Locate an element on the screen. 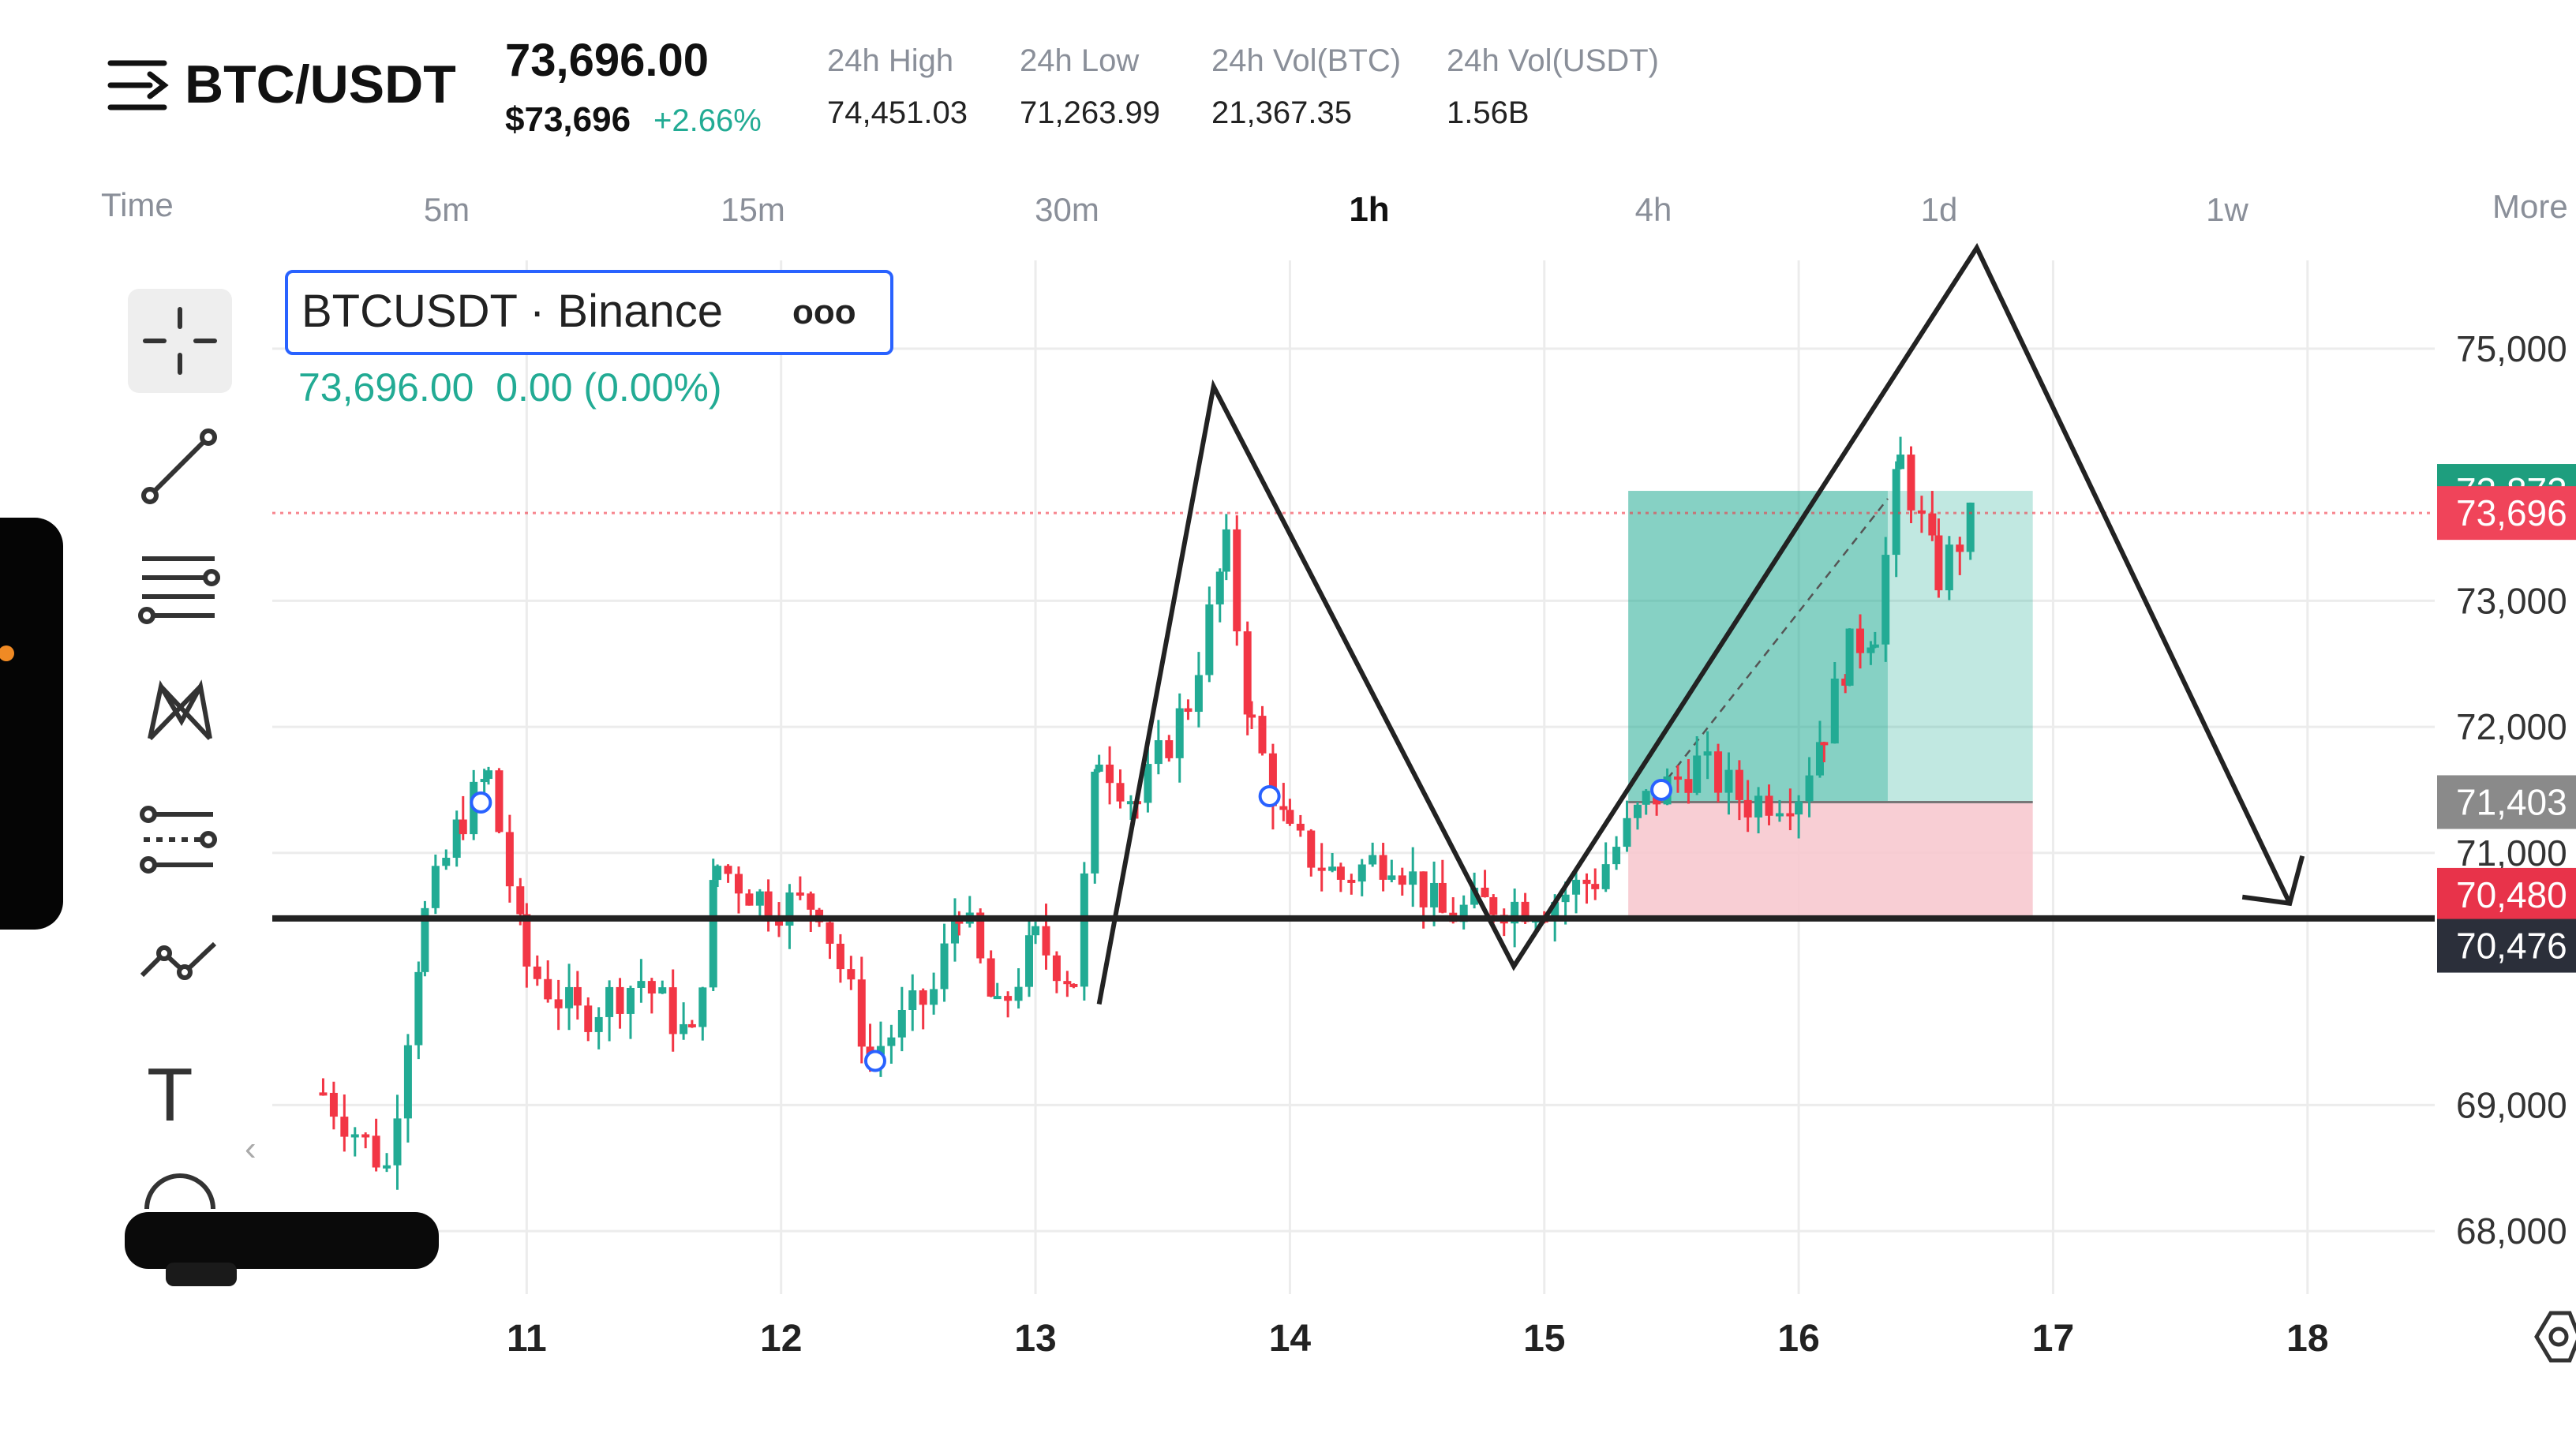 The image size is (2576, 1448). horizontal-lines-icon is located at coordinates (179, 590).